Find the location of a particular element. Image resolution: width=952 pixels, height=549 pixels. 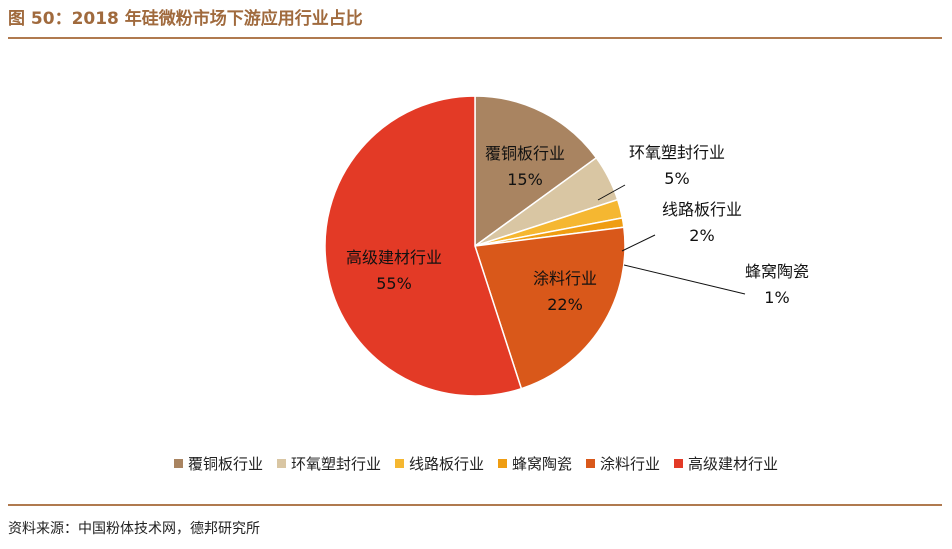

slice-value-label: 15% is located at coordinates (525, 179).